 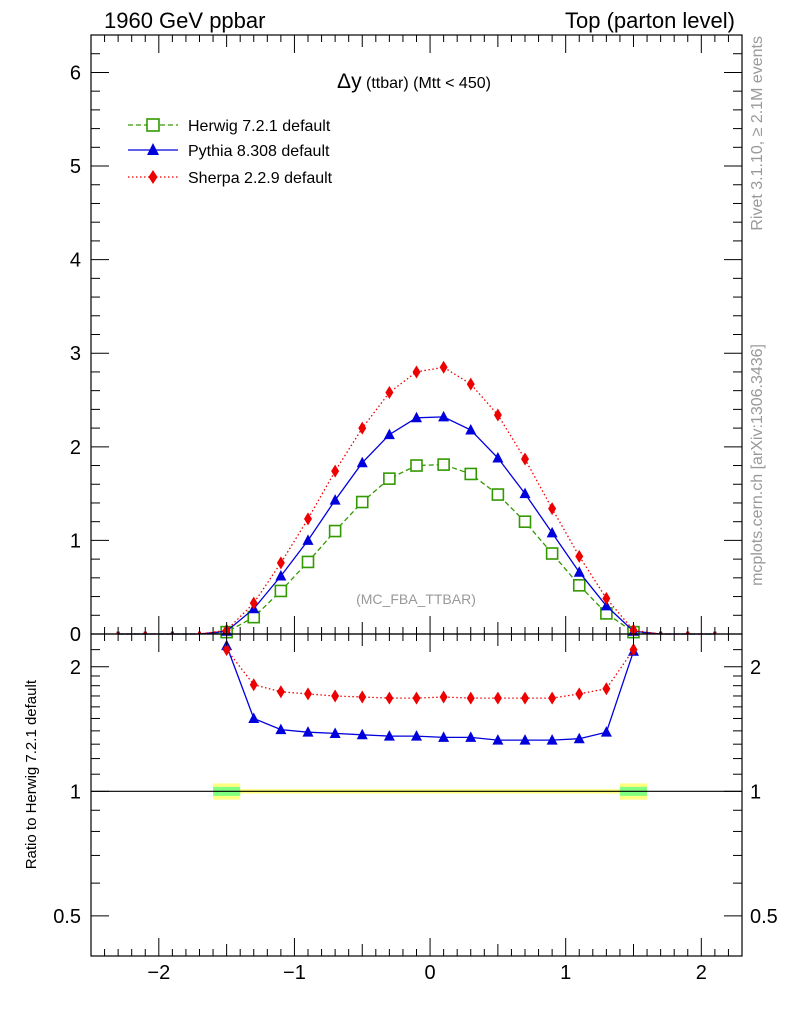 What do you see at coordinates (757, 133) in the screenshot?
I see `rivet-version-label: Rivet 3.1.10, ≥ 2.1M events` at bounding box center [757, 133].